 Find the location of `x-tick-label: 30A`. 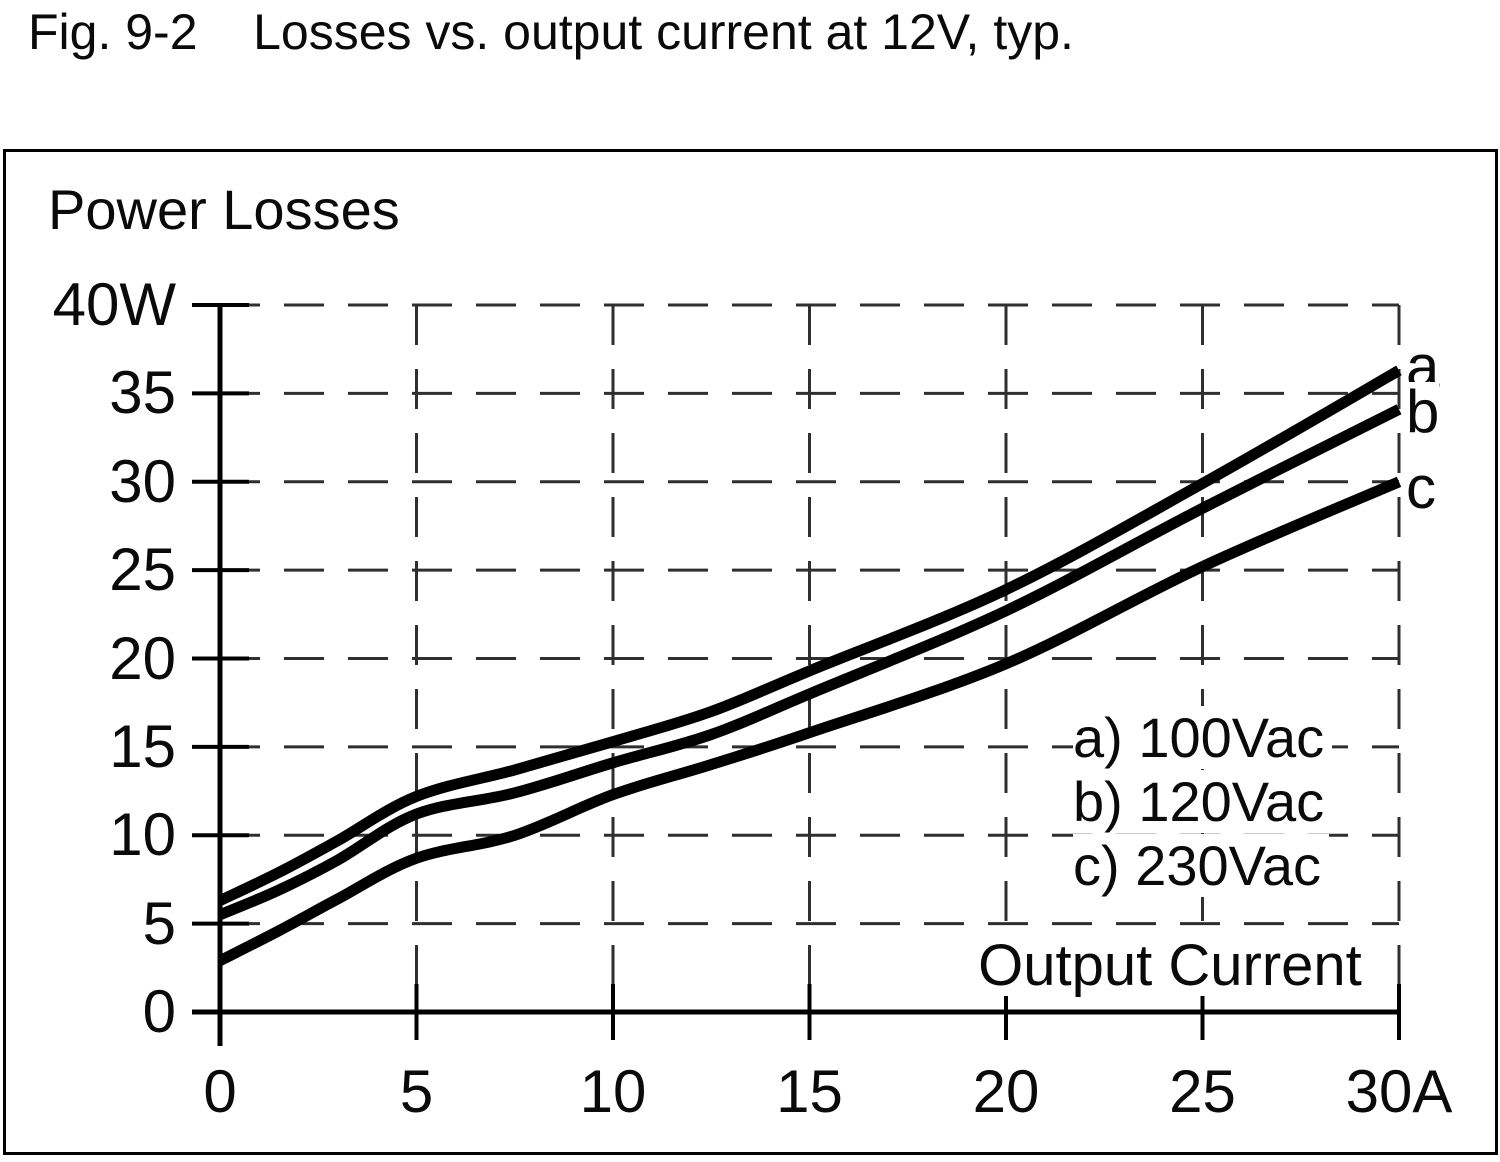

x-tick-label: 30A is located at coordinates (1399, 1091).